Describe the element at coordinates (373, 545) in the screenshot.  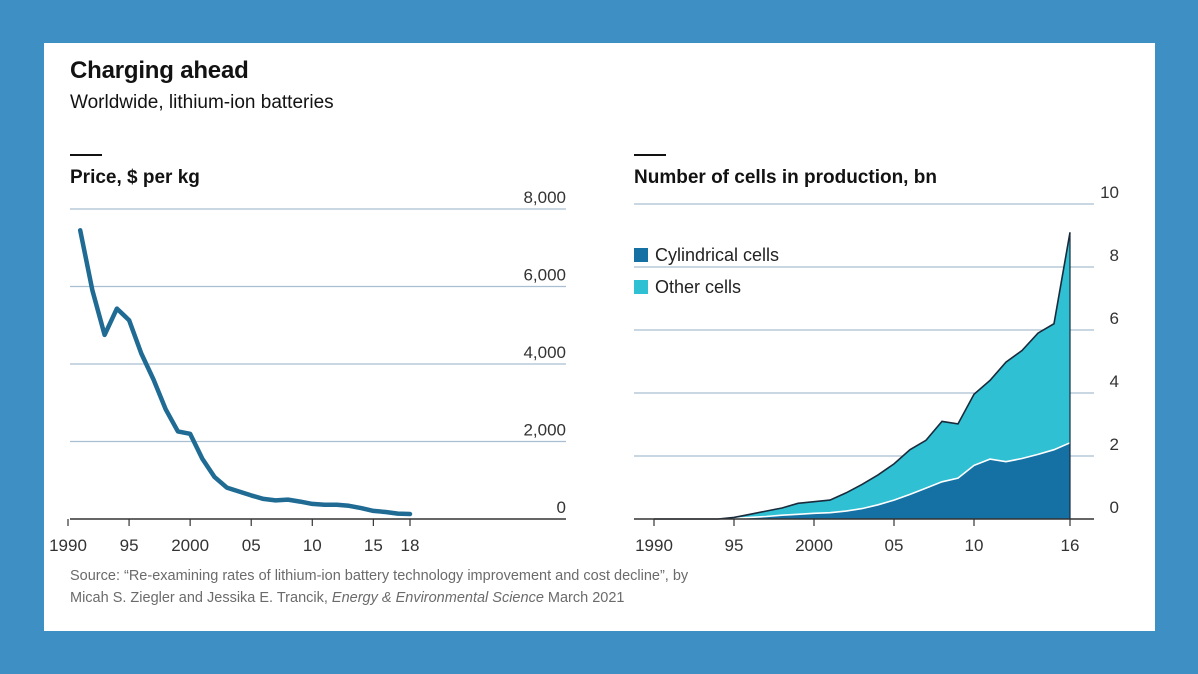
I see `price-x-tick-label: 15` at that location.